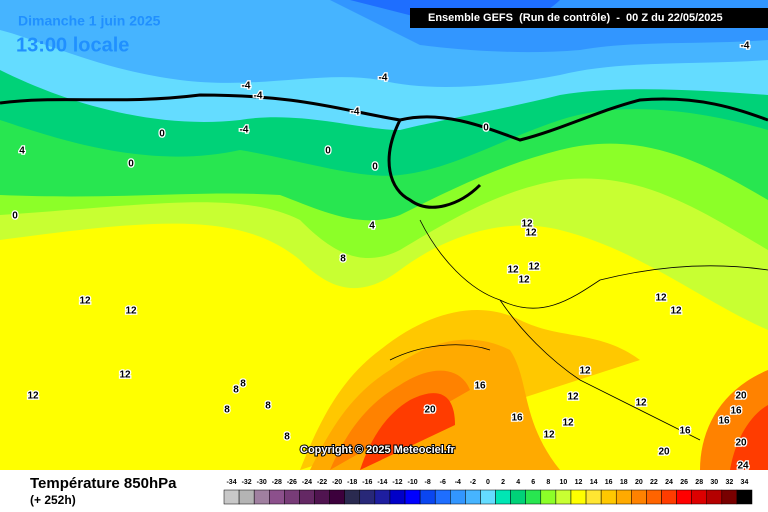  I want to click on legend-tick-label: 34, so click(745, 482).